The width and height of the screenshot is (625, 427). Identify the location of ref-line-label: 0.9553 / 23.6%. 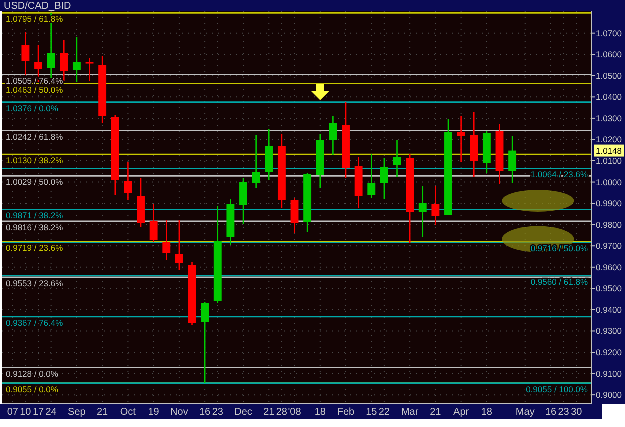
(35, 283).